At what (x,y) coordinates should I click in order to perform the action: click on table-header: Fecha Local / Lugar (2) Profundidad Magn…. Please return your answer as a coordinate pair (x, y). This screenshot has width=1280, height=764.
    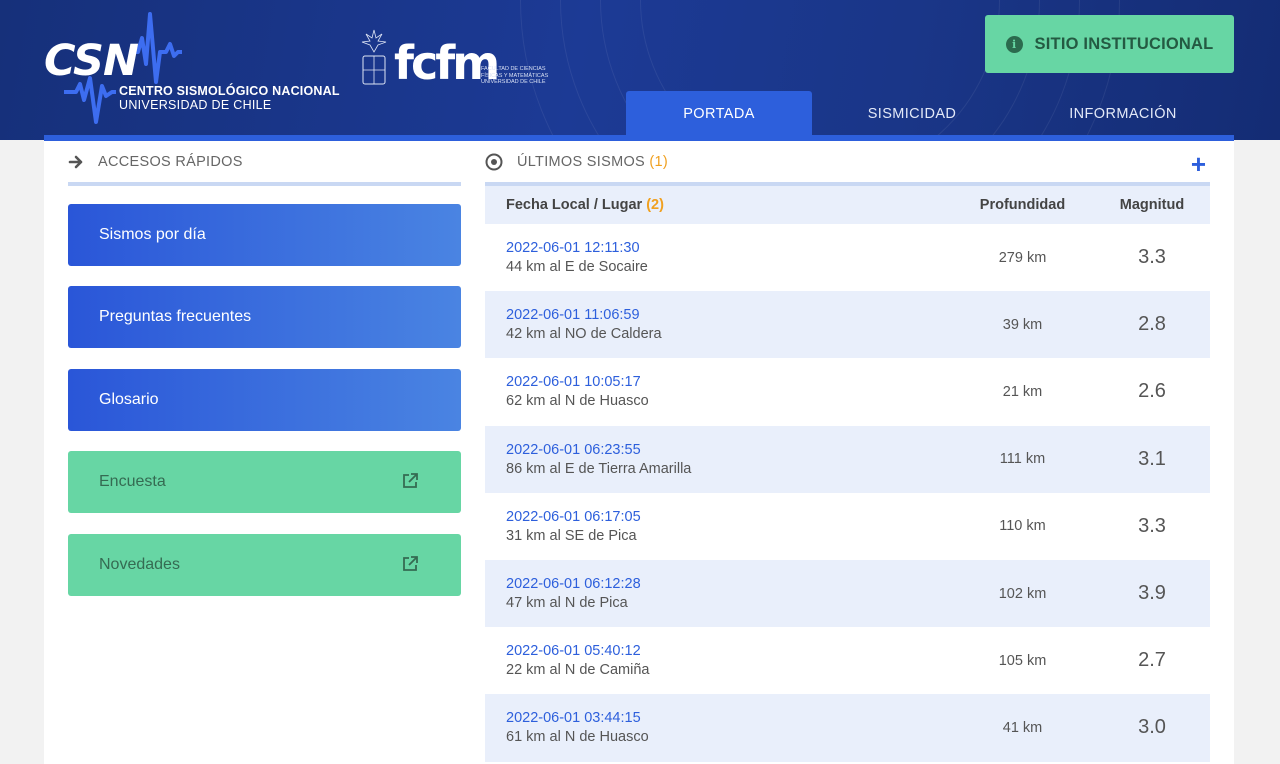
    Looking at the image, I should click on (847, 205).